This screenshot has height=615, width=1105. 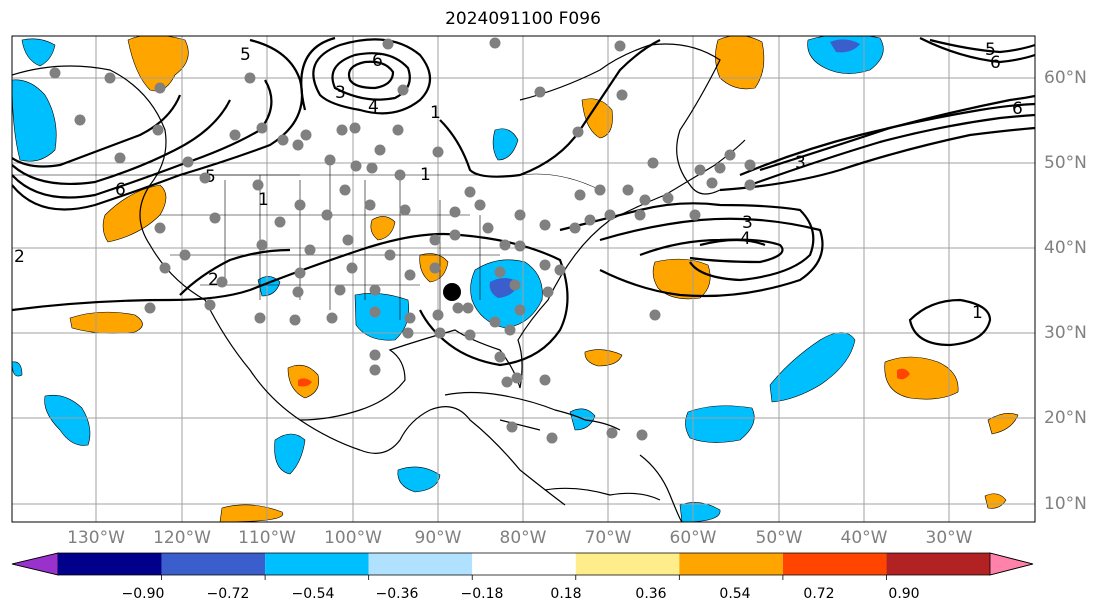 I want to click on lon-label: 30°W, so click(x=949, y=538).